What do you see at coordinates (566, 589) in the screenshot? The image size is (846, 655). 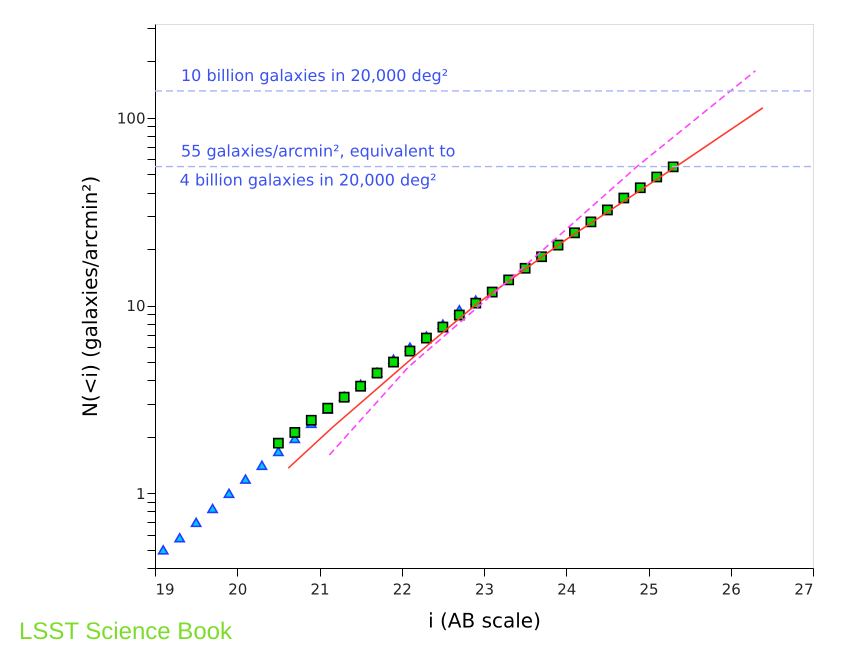 I see `x-tick-label: 24` at bounding box center [566, 589].